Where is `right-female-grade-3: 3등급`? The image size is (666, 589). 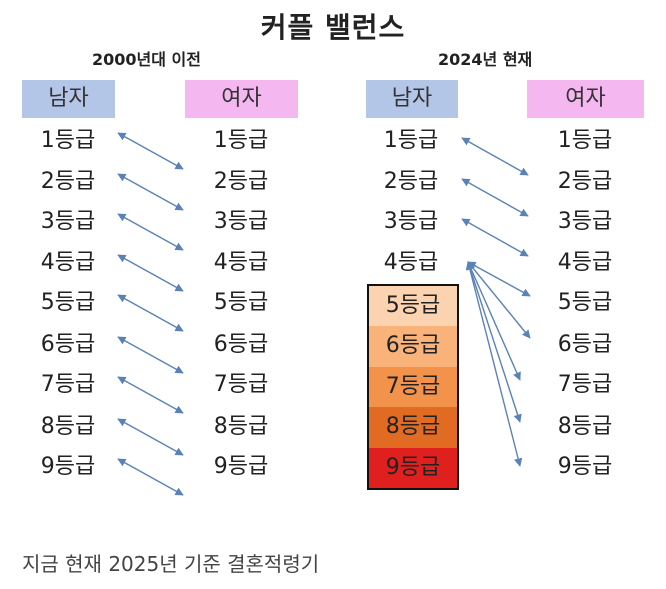 right-female-grade-3: 3등급 is located at coordinates (585, 221).